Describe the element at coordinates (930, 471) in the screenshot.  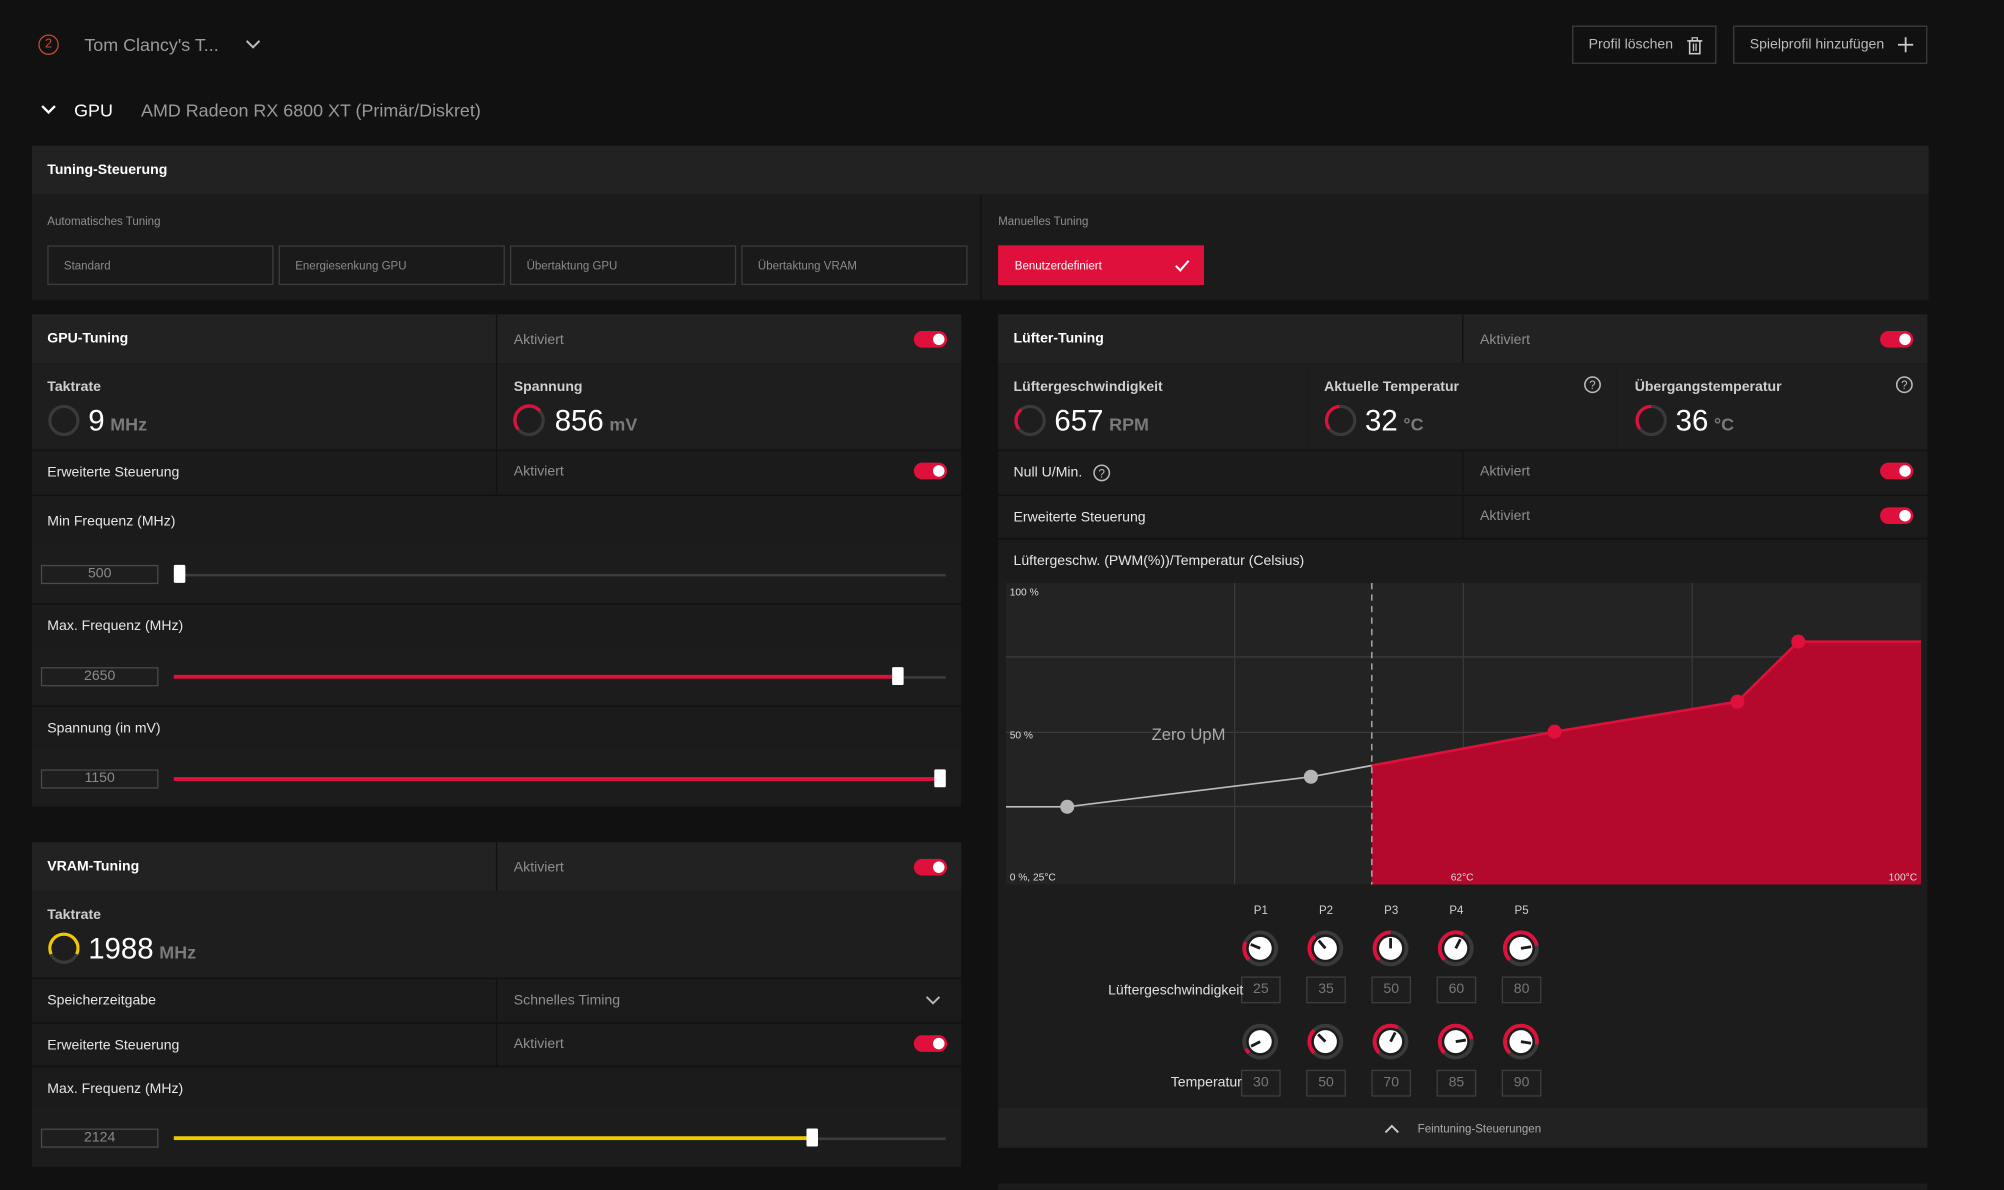
I see `gpu-advanced-toggle` at that location.